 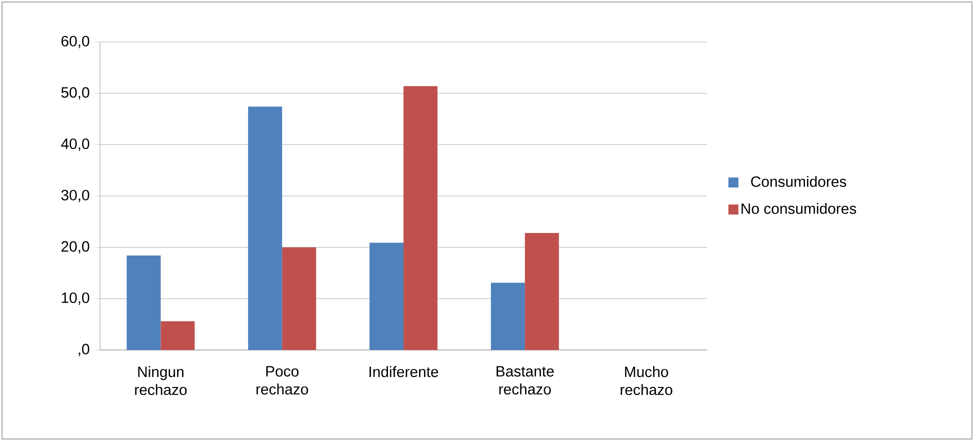 I want to click on y-tick-label: 10,0, so click(x=76, y=298).